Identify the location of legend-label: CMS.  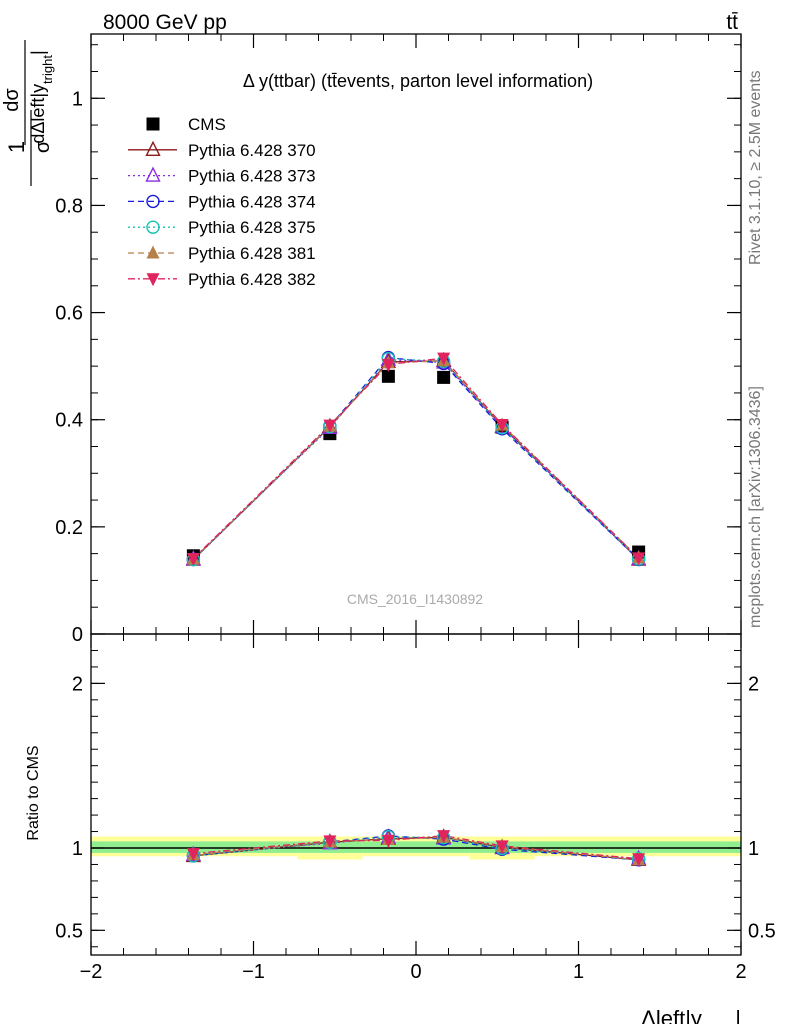
(207, 124).